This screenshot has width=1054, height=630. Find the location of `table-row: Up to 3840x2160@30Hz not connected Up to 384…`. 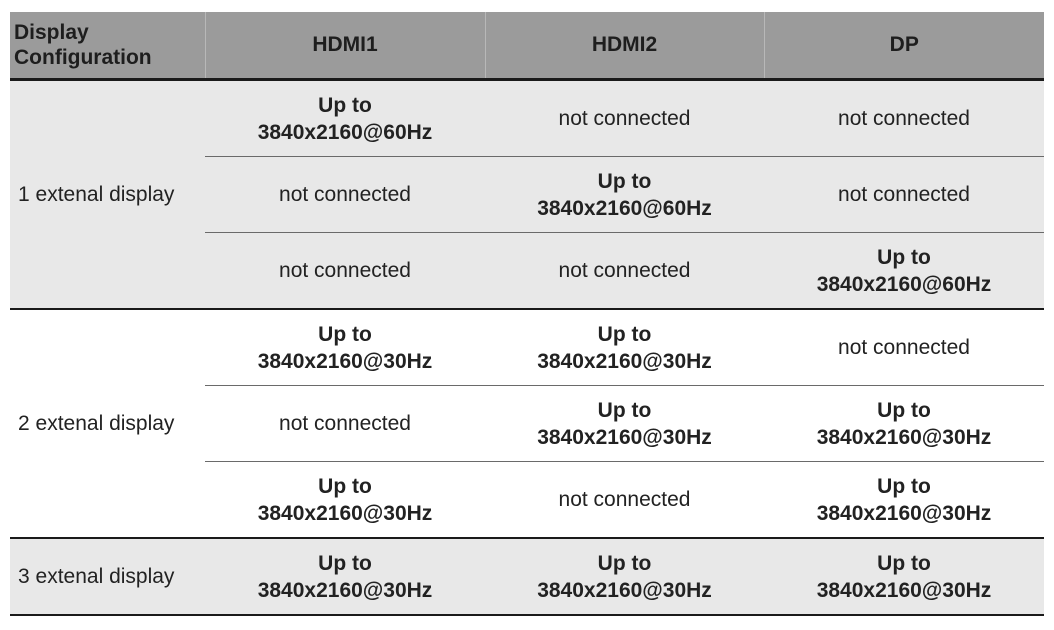

table-row: Up to 3840x2160@30Hz not connected Up to 384… is located at coordinates (527, 499).